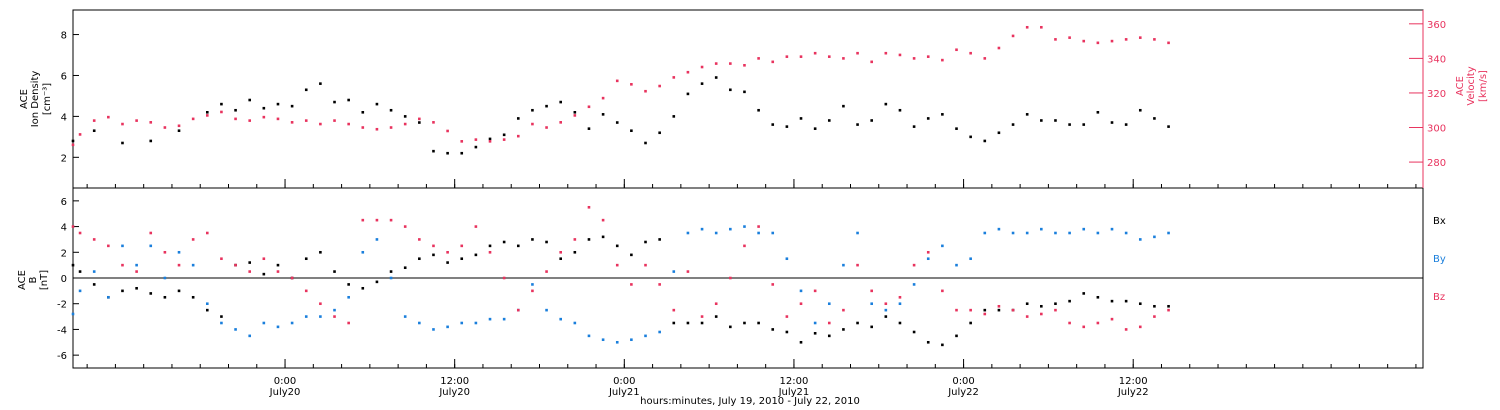 Image resolution: width=1500 pixels, height=410 pixels. Describe the element at coordinates (35, 99) in the screenshot. I see `ion-density-label-line2: Ion Density` at that location.